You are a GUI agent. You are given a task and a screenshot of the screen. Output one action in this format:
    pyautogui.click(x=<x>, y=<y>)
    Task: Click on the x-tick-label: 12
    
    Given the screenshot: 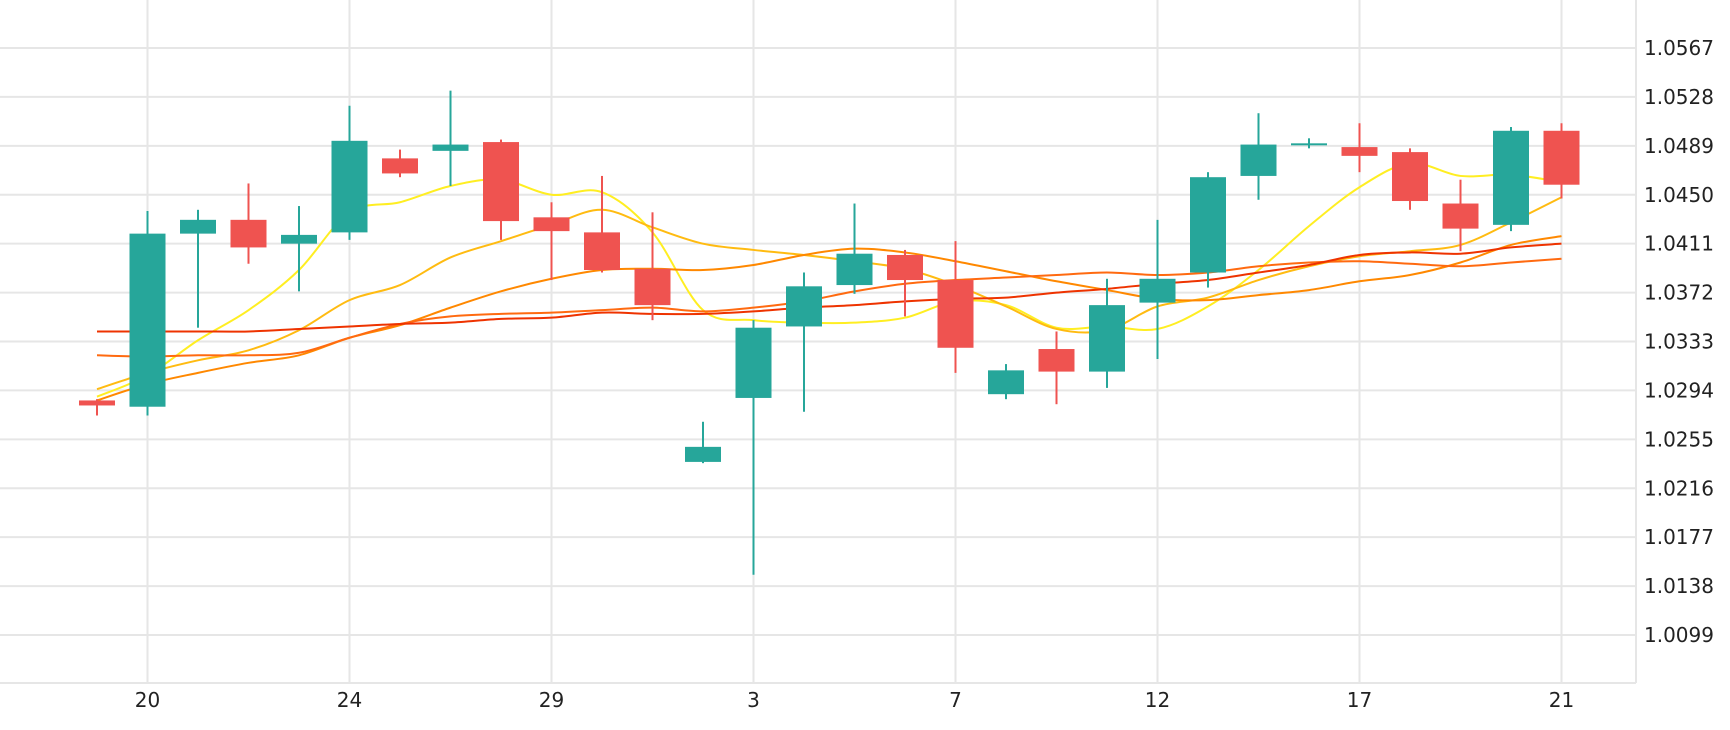 What is the action you would take?
    pyautogui.click(x=1157, y=700)
    